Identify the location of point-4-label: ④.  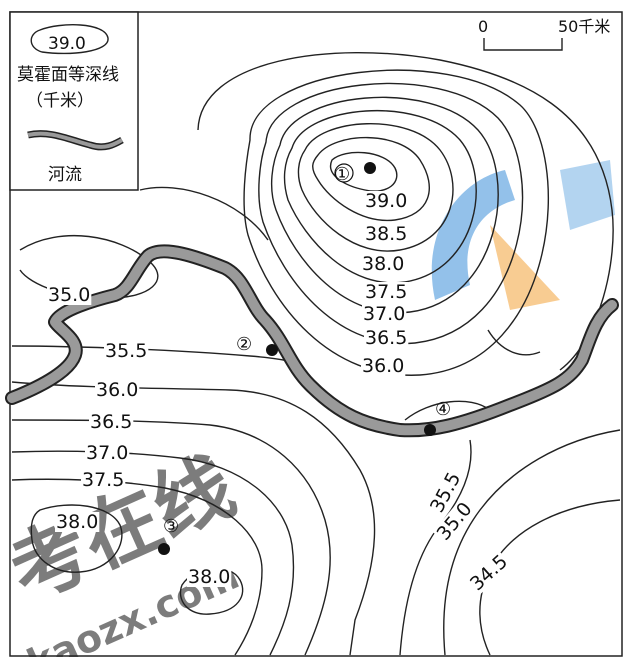
(443, 409).